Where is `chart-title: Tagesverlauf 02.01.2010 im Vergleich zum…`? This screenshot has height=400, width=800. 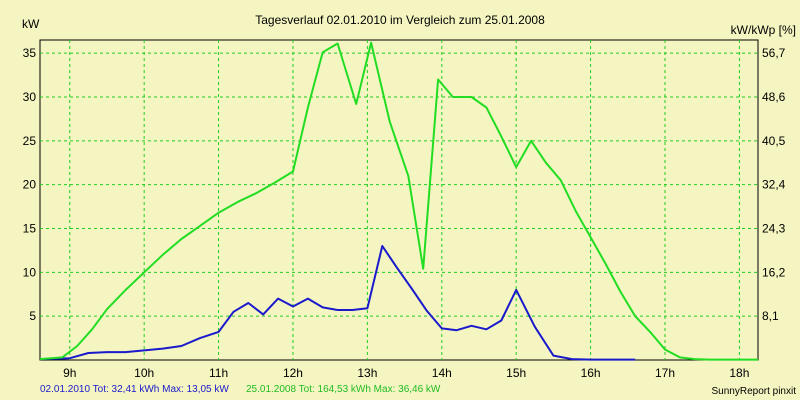 chart-title: Tagesverlauf 02.01.2010 im Vergleich zum… is located at coordinates (400, 20).